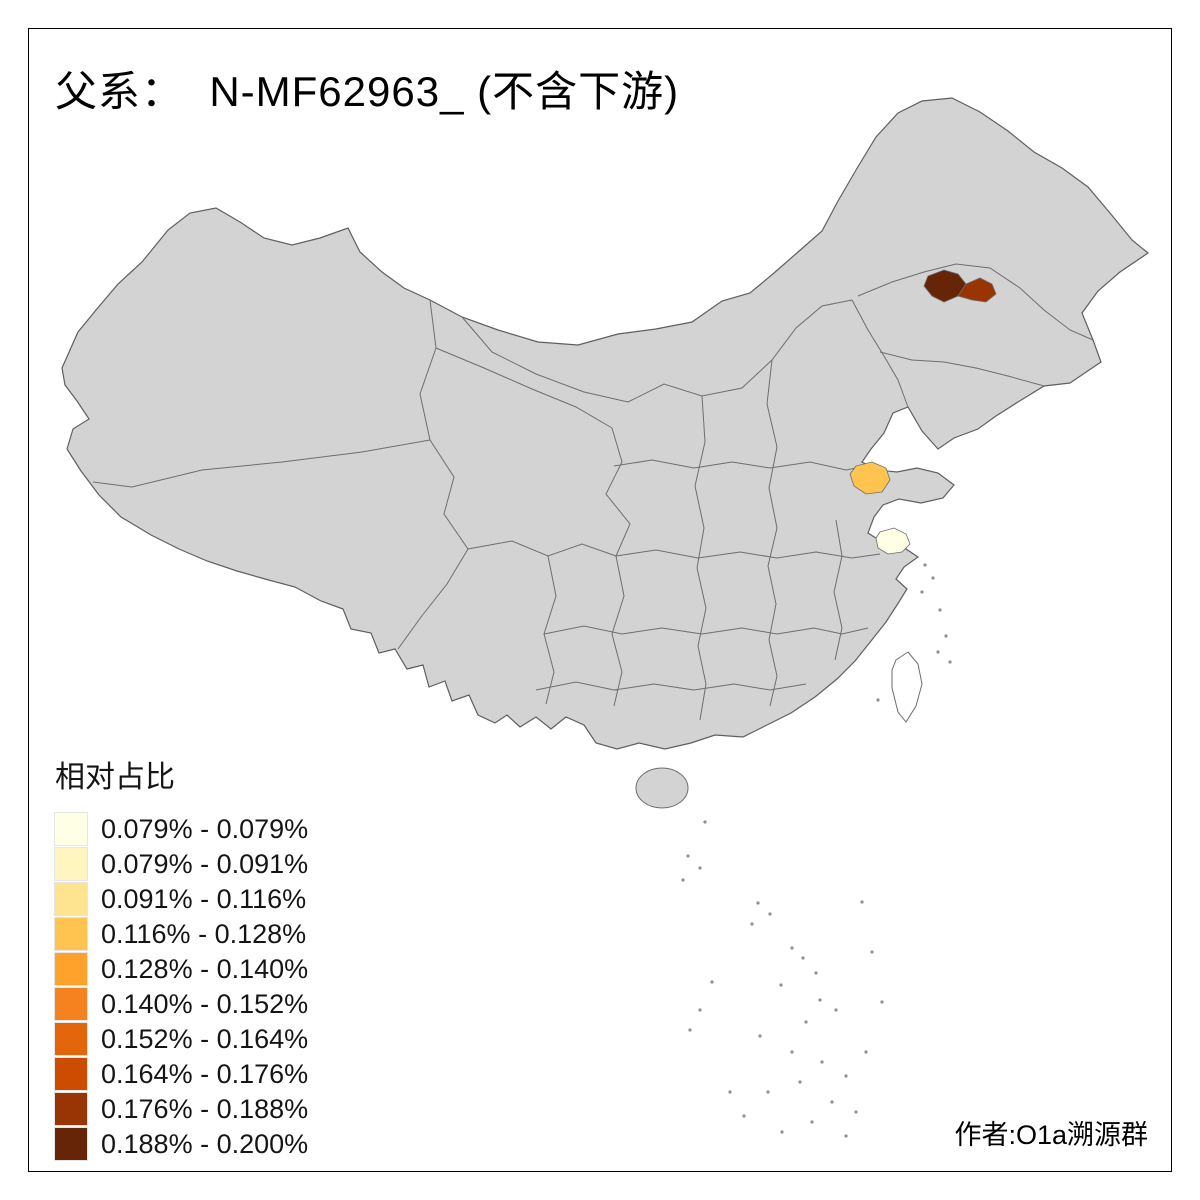 This screenshot has height=1200, width=1200. Describe the element at coordinates (204, 933) in the screenshot. I see `legend-label: 0.116% - 0.128%` at that location.